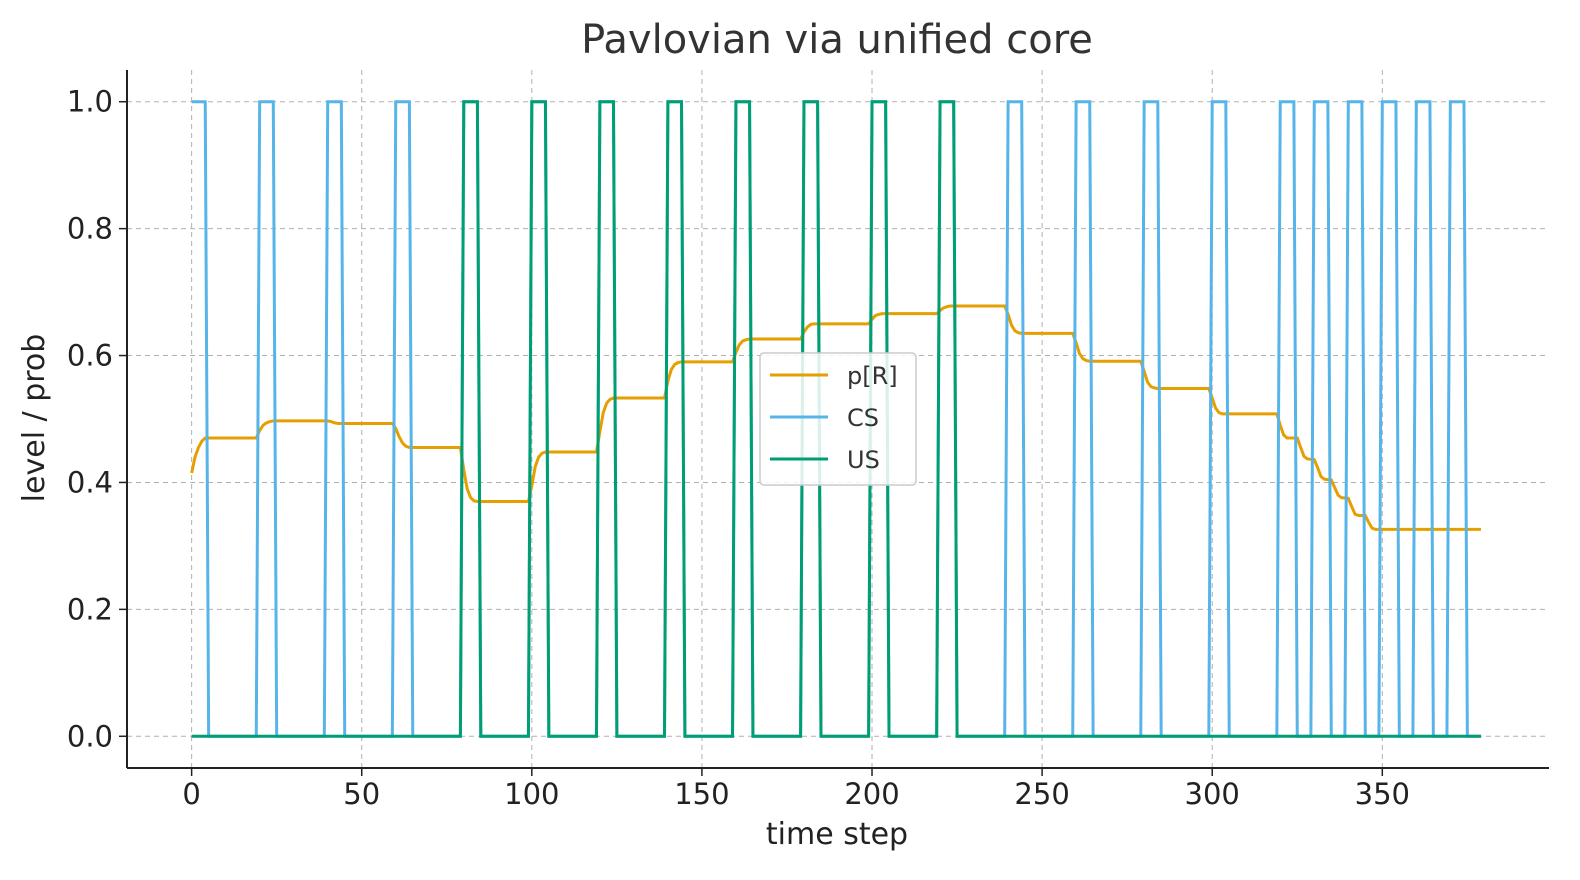 The image size is (1580, 880). I want to click on x-tick-label: 350, so click(1382, 794).